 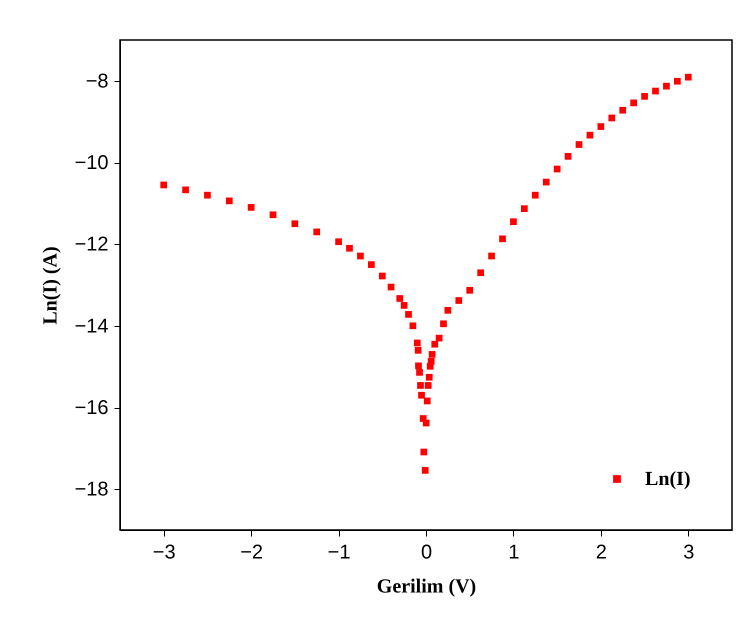 What do you see at coordinates (426, 553) in the screenshot?
I see `x-tick-label: 0` at bounding box center [426, 553].